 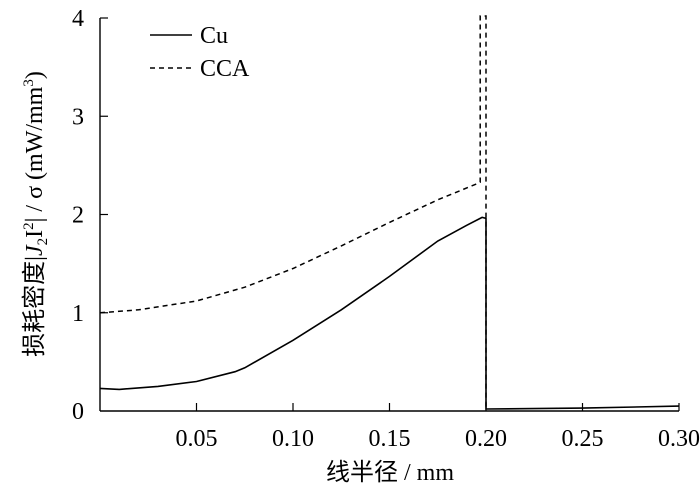 What do you see at coordinates (78, 19) in the screenshot?
I see `y-tick-label: 4` at bounding box center [78, 19].